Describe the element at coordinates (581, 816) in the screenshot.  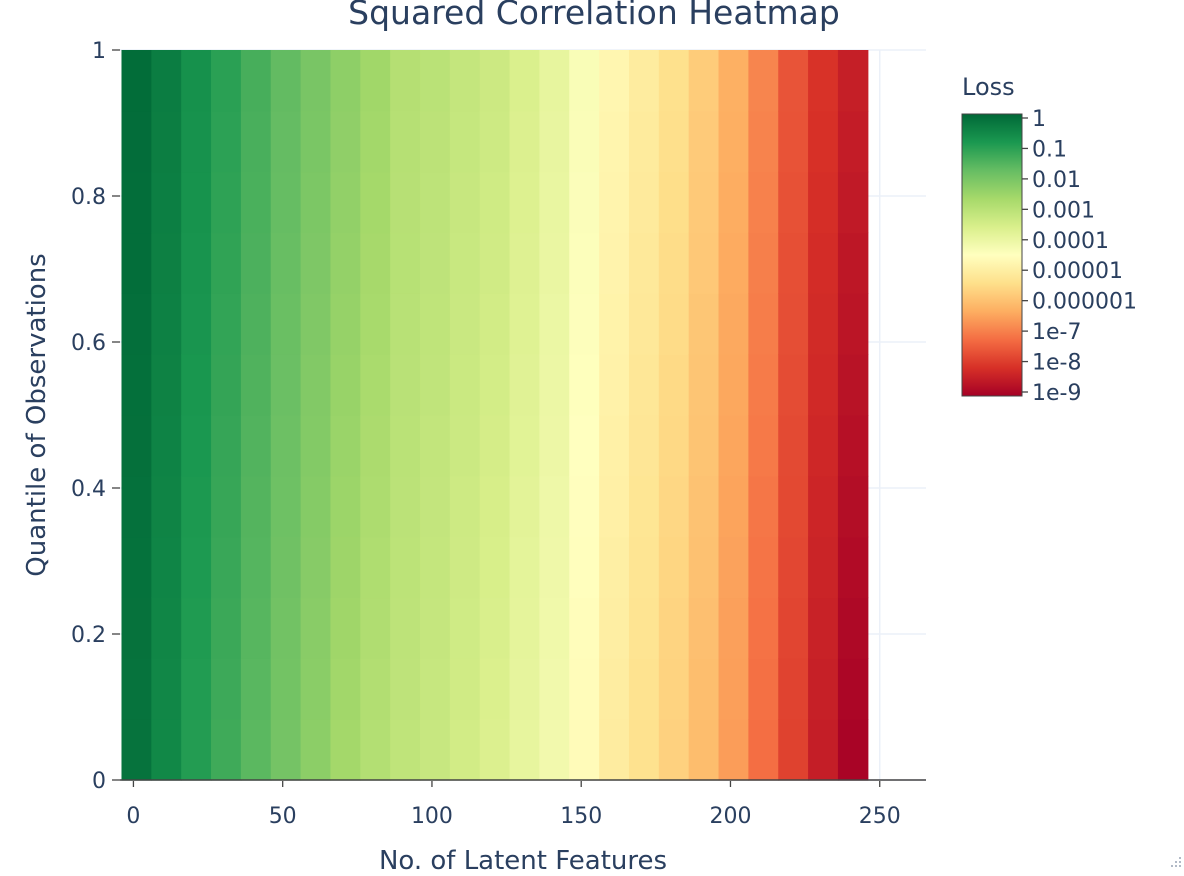
I see `x-tick-label: 150` at that location.